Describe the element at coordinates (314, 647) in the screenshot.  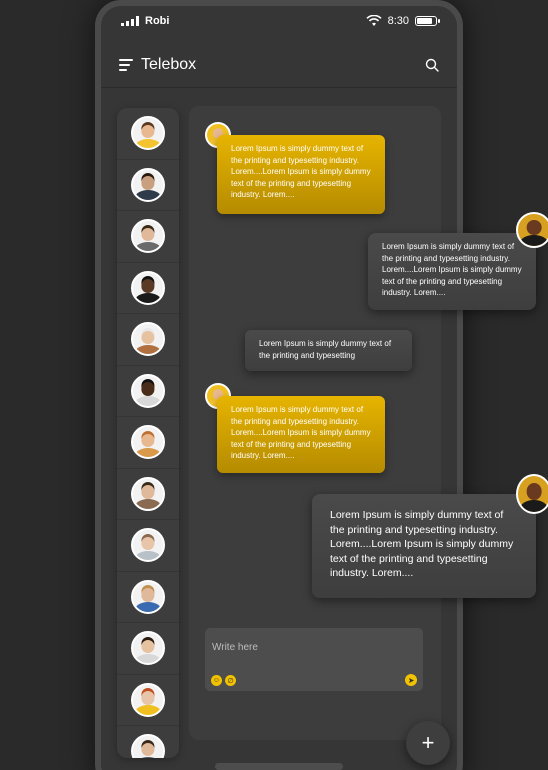
I see `message-input` at that location.